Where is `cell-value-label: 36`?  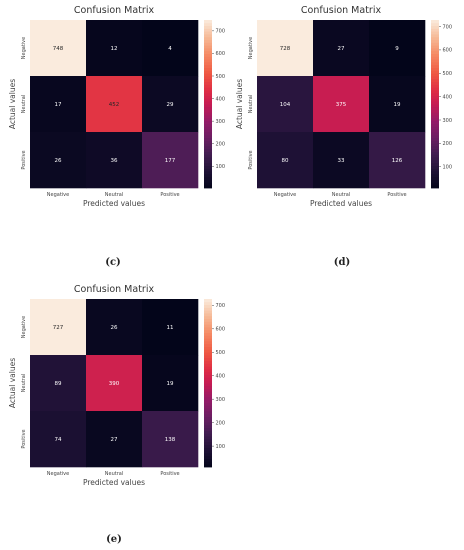 cell-value-label: 36 is located at coordinates (114, 161).